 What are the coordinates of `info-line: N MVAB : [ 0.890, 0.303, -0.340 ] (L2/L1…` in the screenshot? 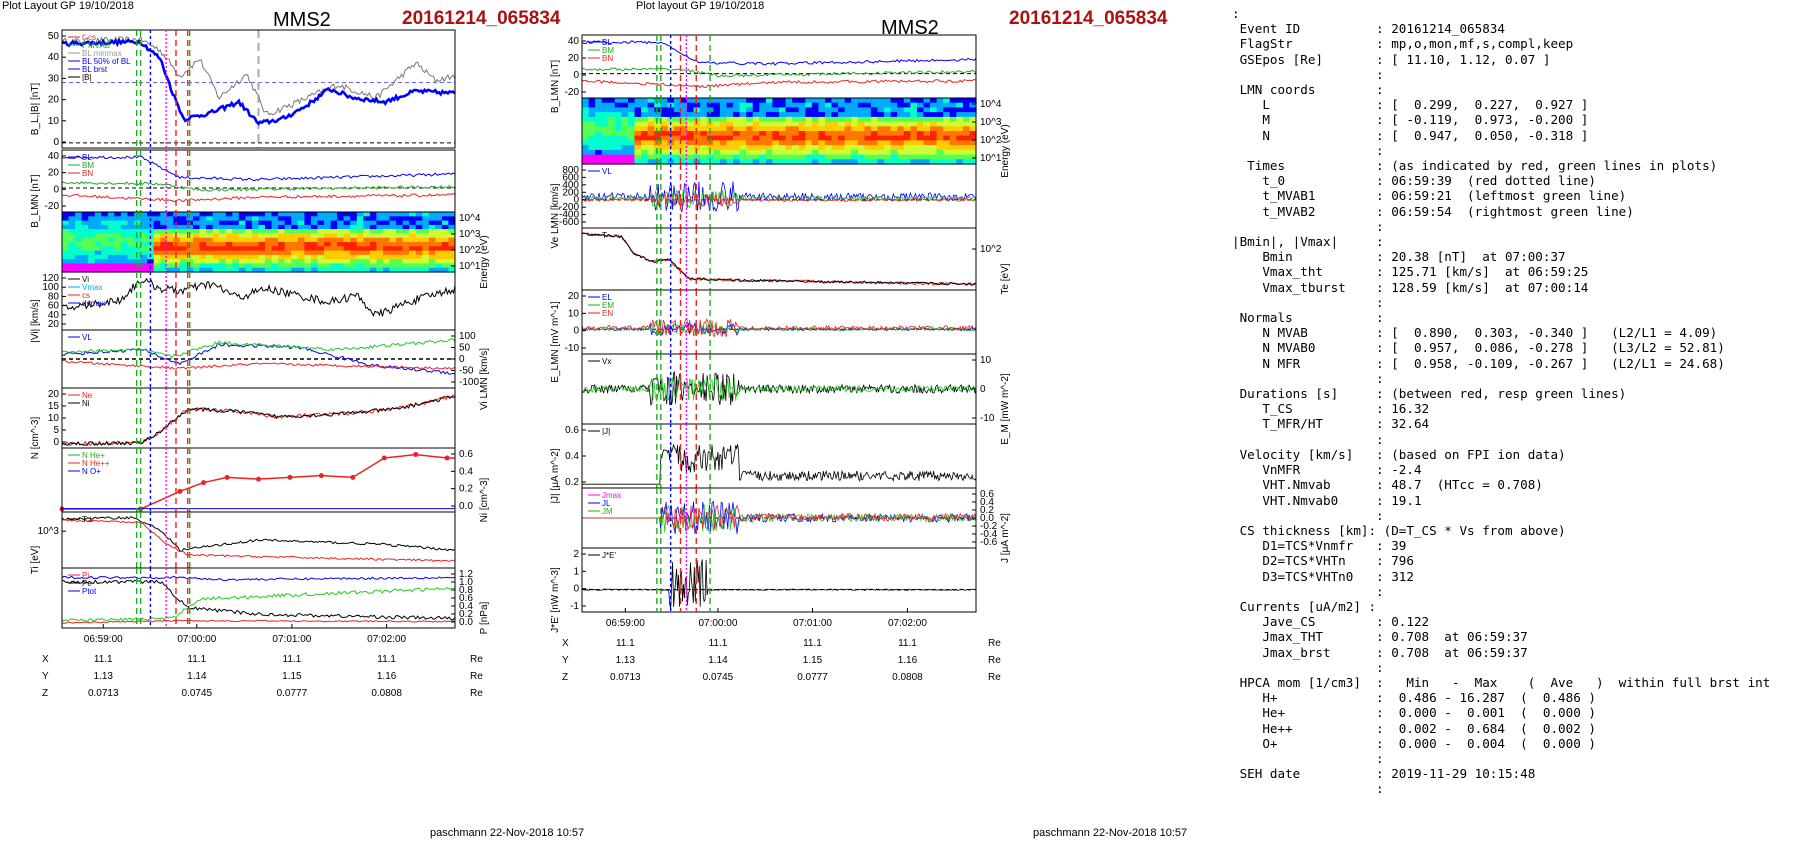 It's located at (1475, 333).